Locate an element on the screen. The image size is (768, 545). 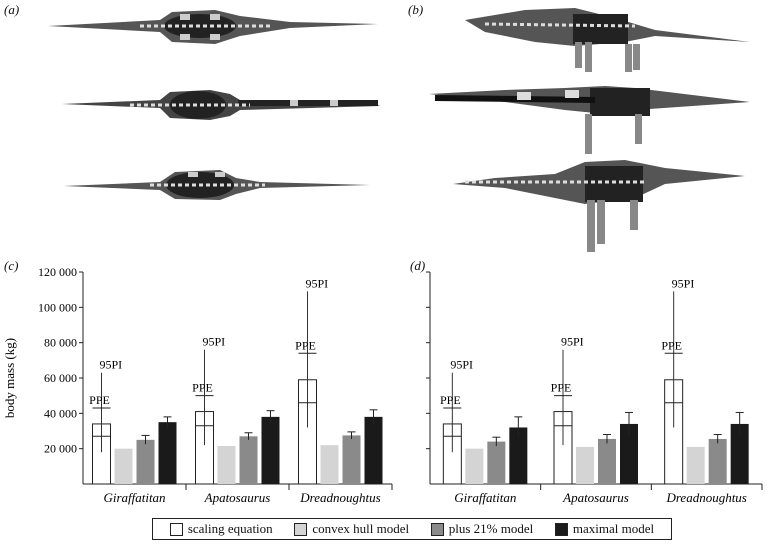
legend-label: maximal model is located at coordinates (613, 528).